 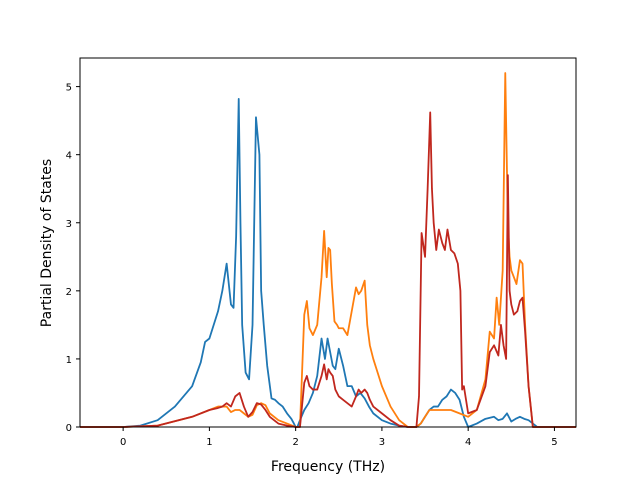 What do you see at coordinates (69, 224) in the screenshot?
I see `y-tick-label: 3` at bounding box center [69, 224].